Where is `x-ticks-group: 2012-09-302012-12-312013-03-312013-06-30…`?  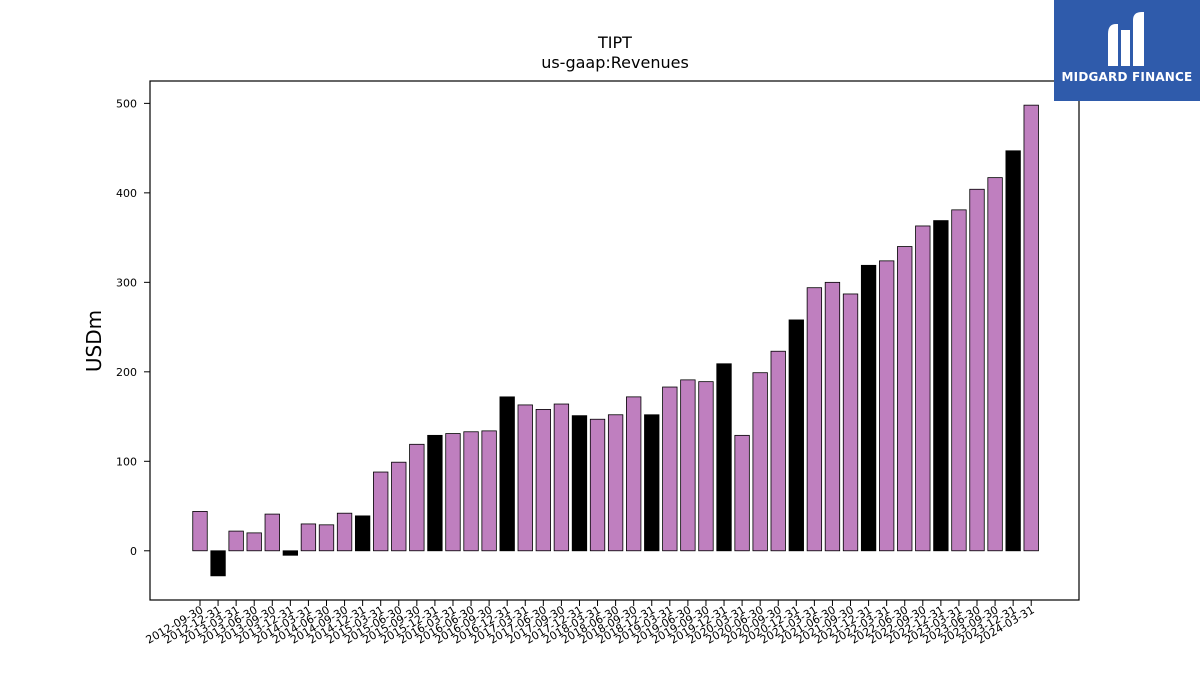
x-ticks-group: 2012-09-302012-12-312013-03-312013-06-30… is located at coordinates (590, 623).